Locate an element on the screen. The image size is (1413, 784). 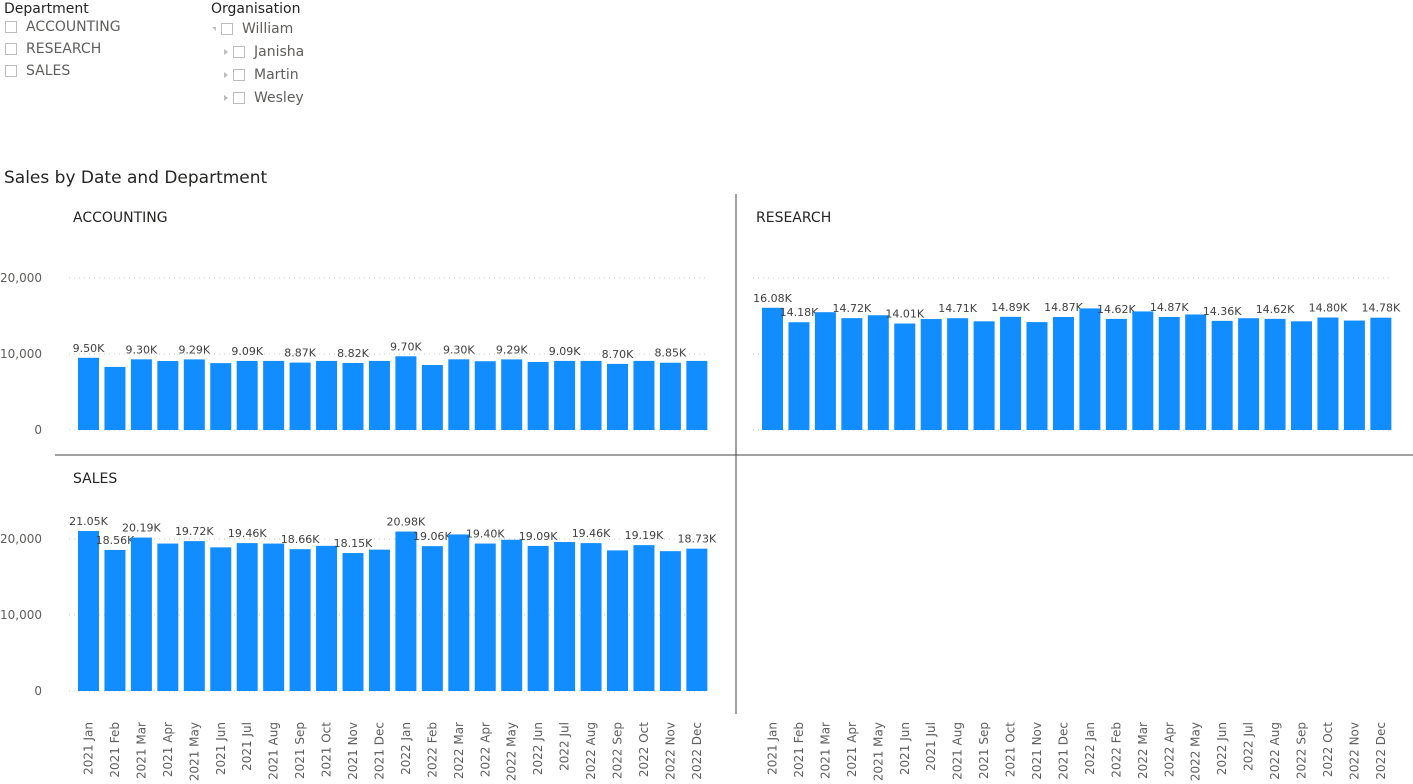
x-tick-label: 2021 Jul is located at coordinates (931, 746).